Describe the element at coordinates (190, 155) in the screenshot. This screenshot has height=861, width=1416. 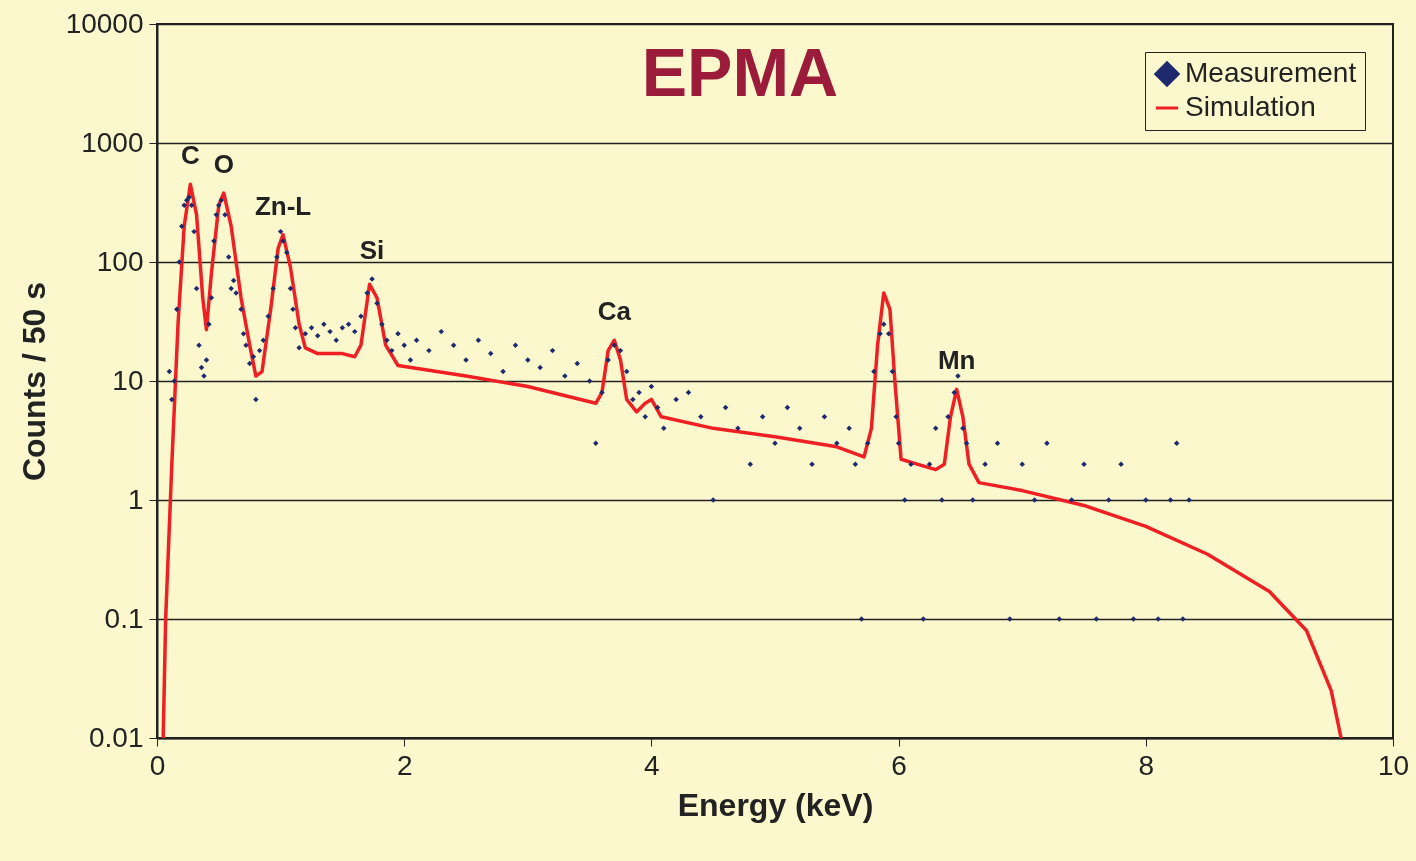
I see `annotation: C` at that location.